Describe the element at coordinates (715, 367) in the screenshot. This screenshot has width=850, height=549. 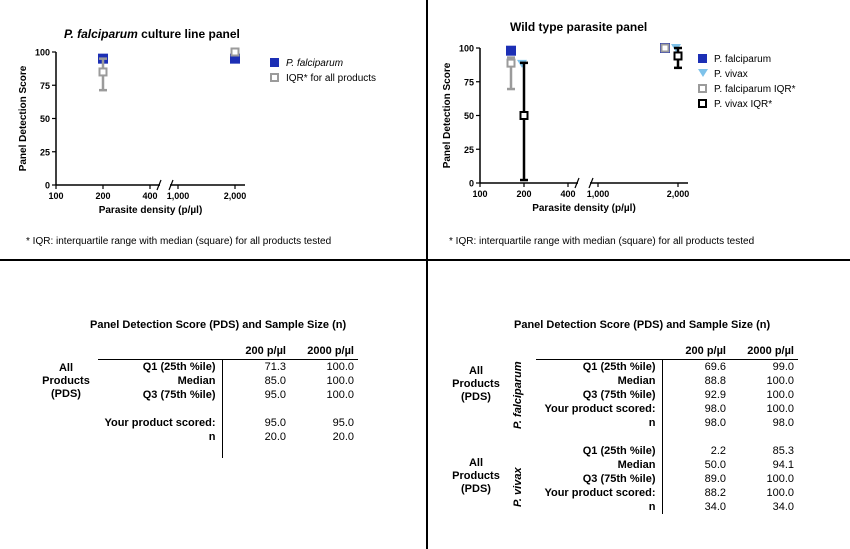
I see `table-cell: 69.6` at that location.